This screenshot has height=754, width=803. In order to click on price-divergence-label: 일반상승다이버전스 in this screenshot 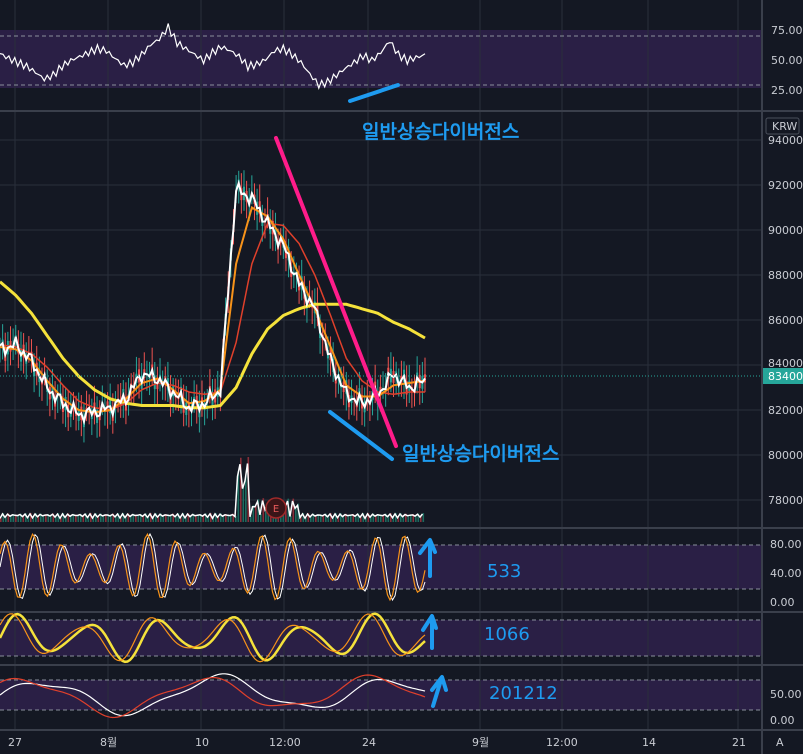, I will do `click(480, 454)`.